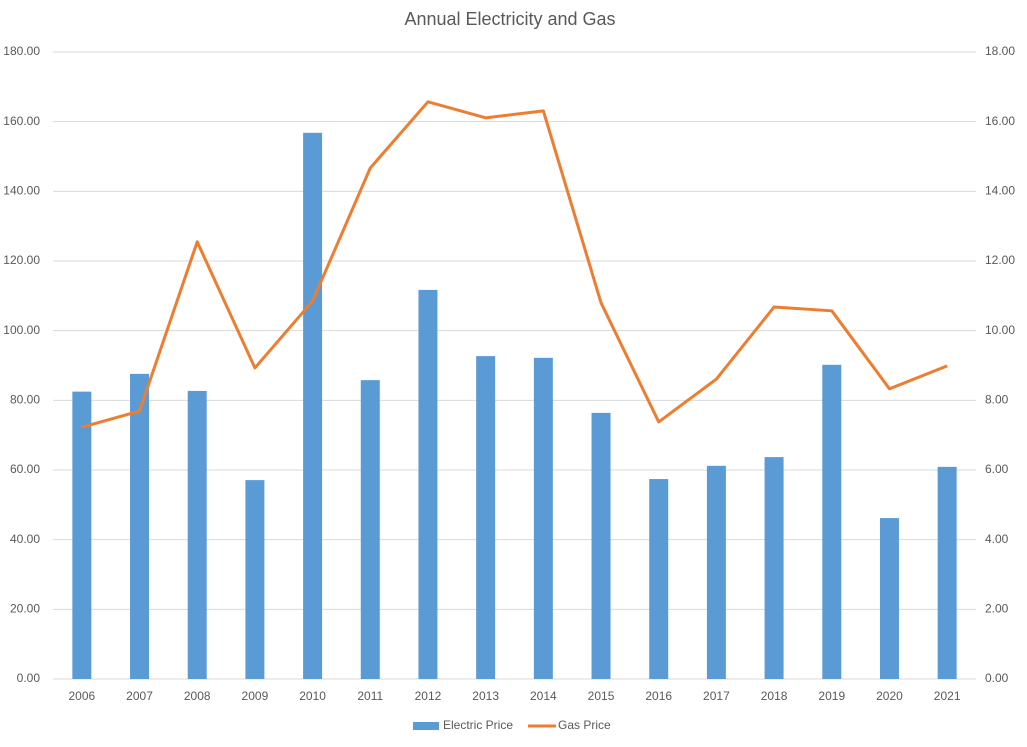 The height and width of the screenshot is (747, 1027). Describe the element at coordinates (997, 678) in the screenshot. I see `y2-tick-label: 0.00` at that location.